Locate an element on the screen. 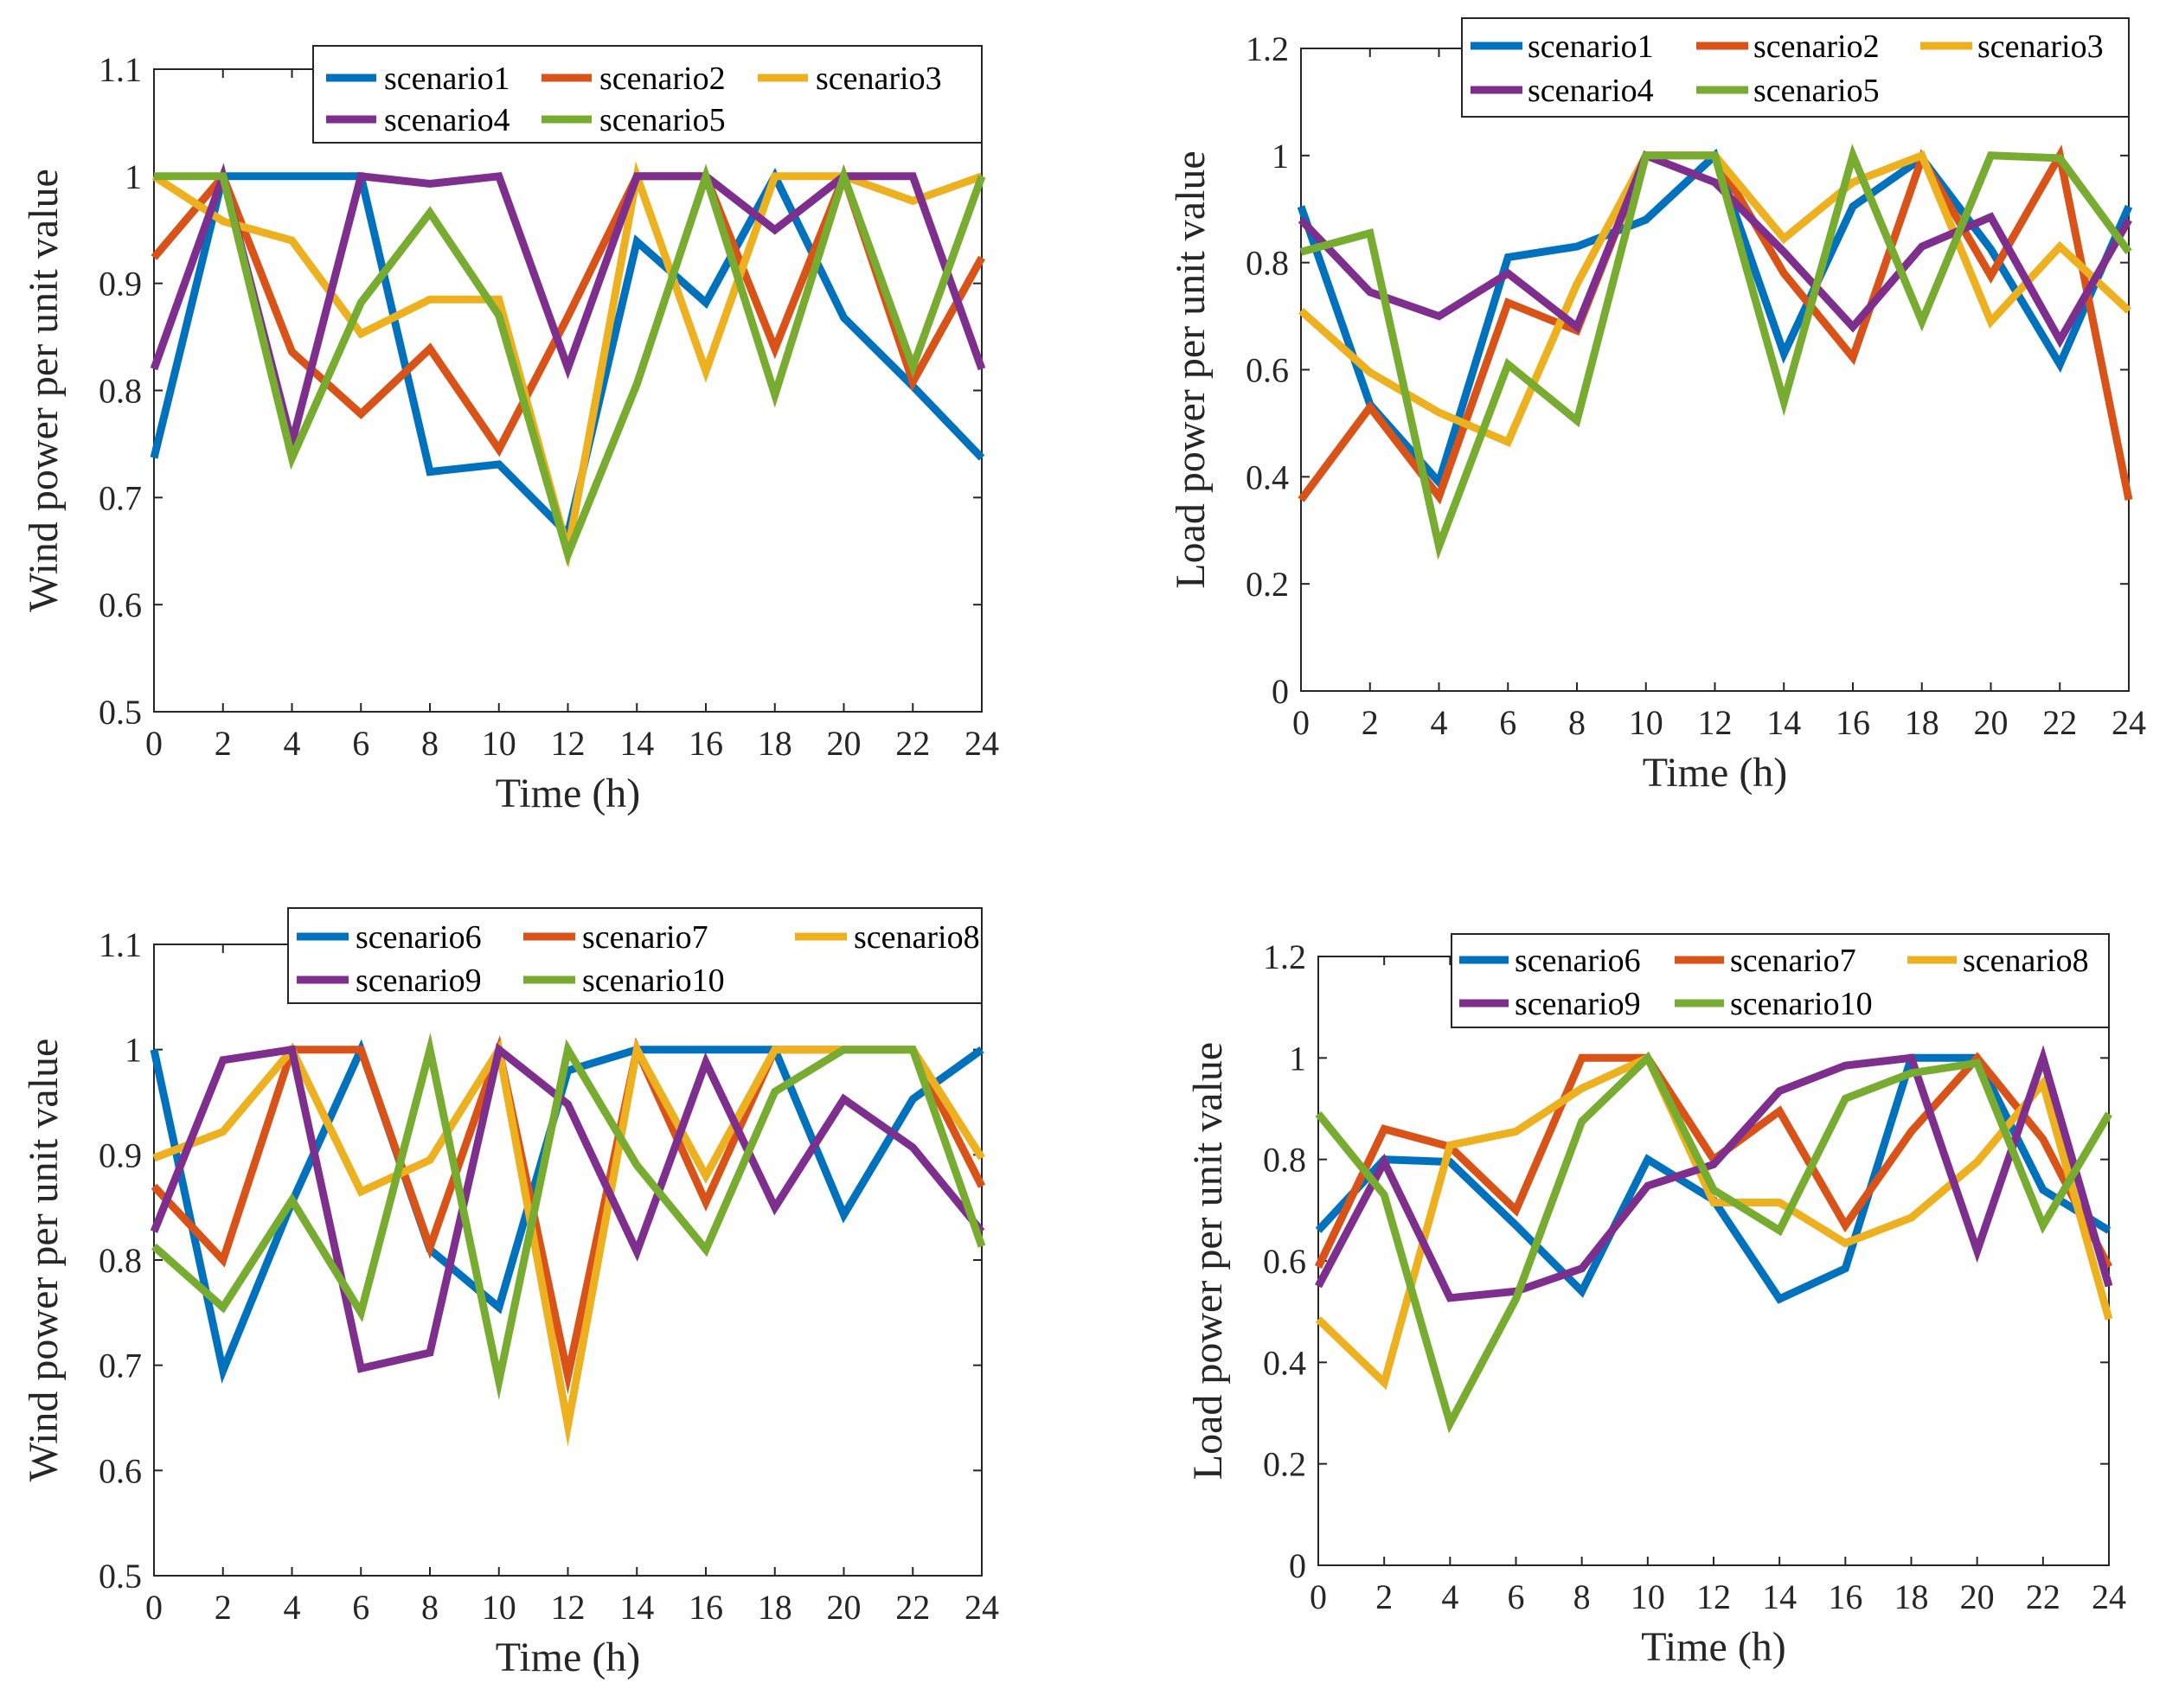  legend-item-scenario8: scenario8 is located at coordinates (1998, 961).